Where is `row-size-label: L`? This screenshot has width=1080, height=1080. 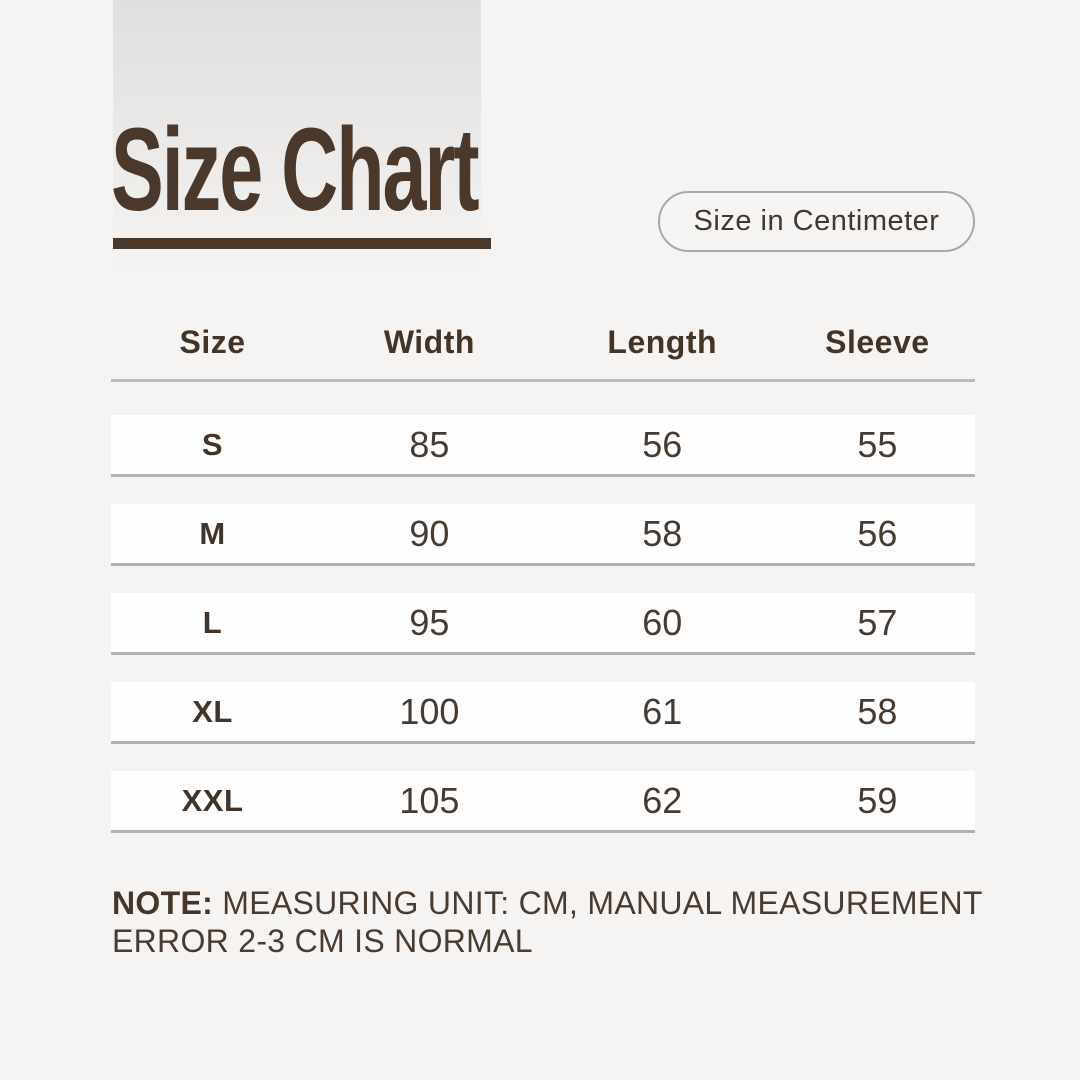
row-size-label: L is located at coordinates (212, 622).